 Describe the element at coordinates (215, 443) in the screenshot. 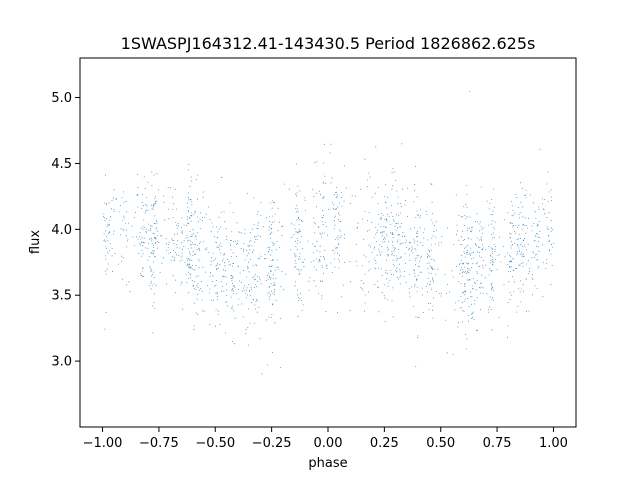

I see `x-tick-label: −0.50` at that location.